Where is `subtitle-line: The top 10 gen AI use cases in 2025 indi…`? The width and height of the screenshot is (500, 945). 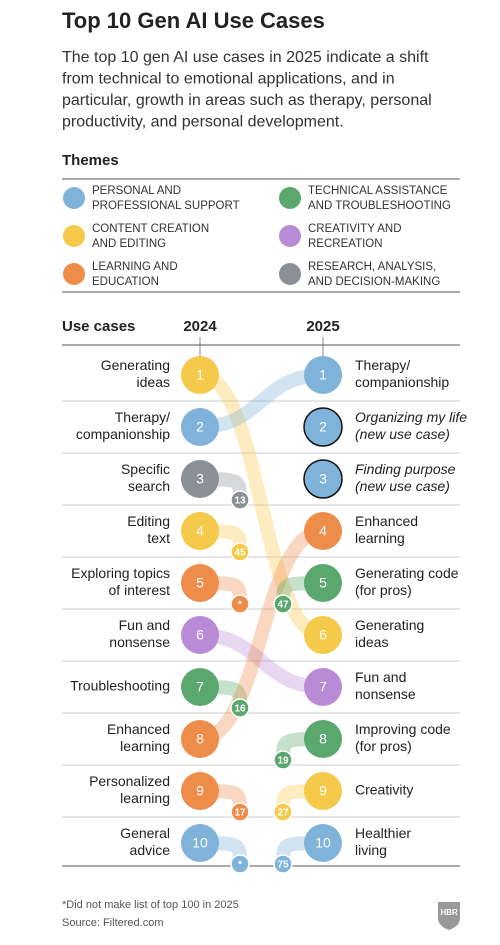 subtitle-line: The top 10 gen AI use cases in 2025 indi… is located at coordinates (245, 57).